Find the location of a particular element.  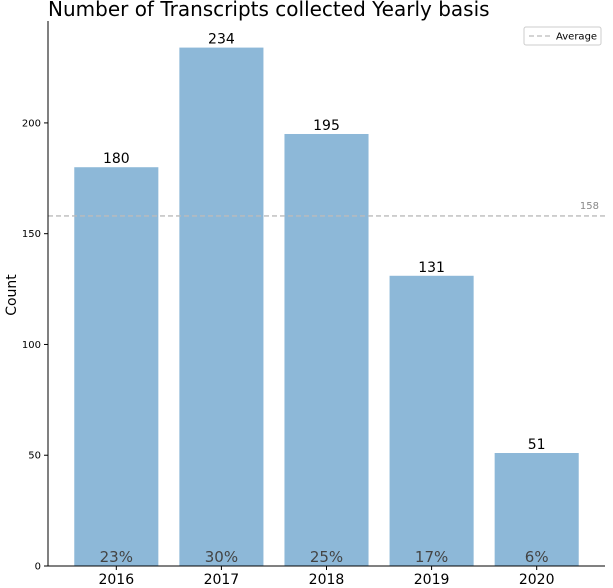

x-tick-label-2019: 2019 is located at coordinates (432, 580).